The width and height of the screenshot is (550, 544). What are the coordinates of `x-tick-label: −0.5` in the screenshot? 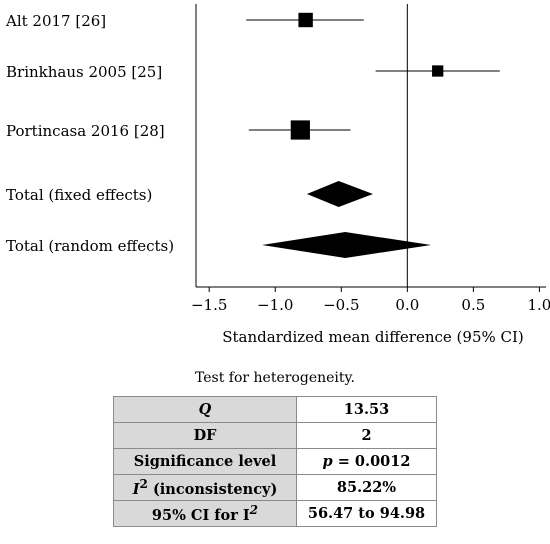 It's located at (341, 305).